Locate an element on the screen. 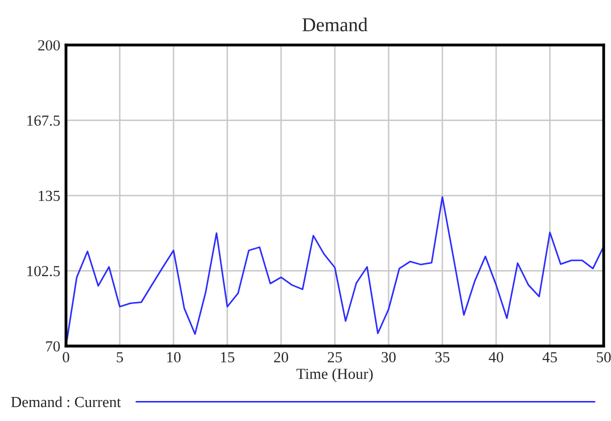 This screenshot has height=421, width=611. x-tick-label: 25 is located at coordinates (335, 357).